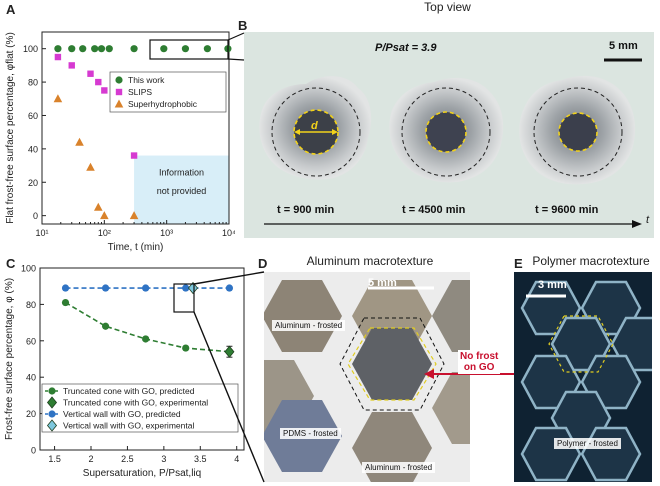  I want to click on chart-c-xtick-label: 2, so click(90, 459).